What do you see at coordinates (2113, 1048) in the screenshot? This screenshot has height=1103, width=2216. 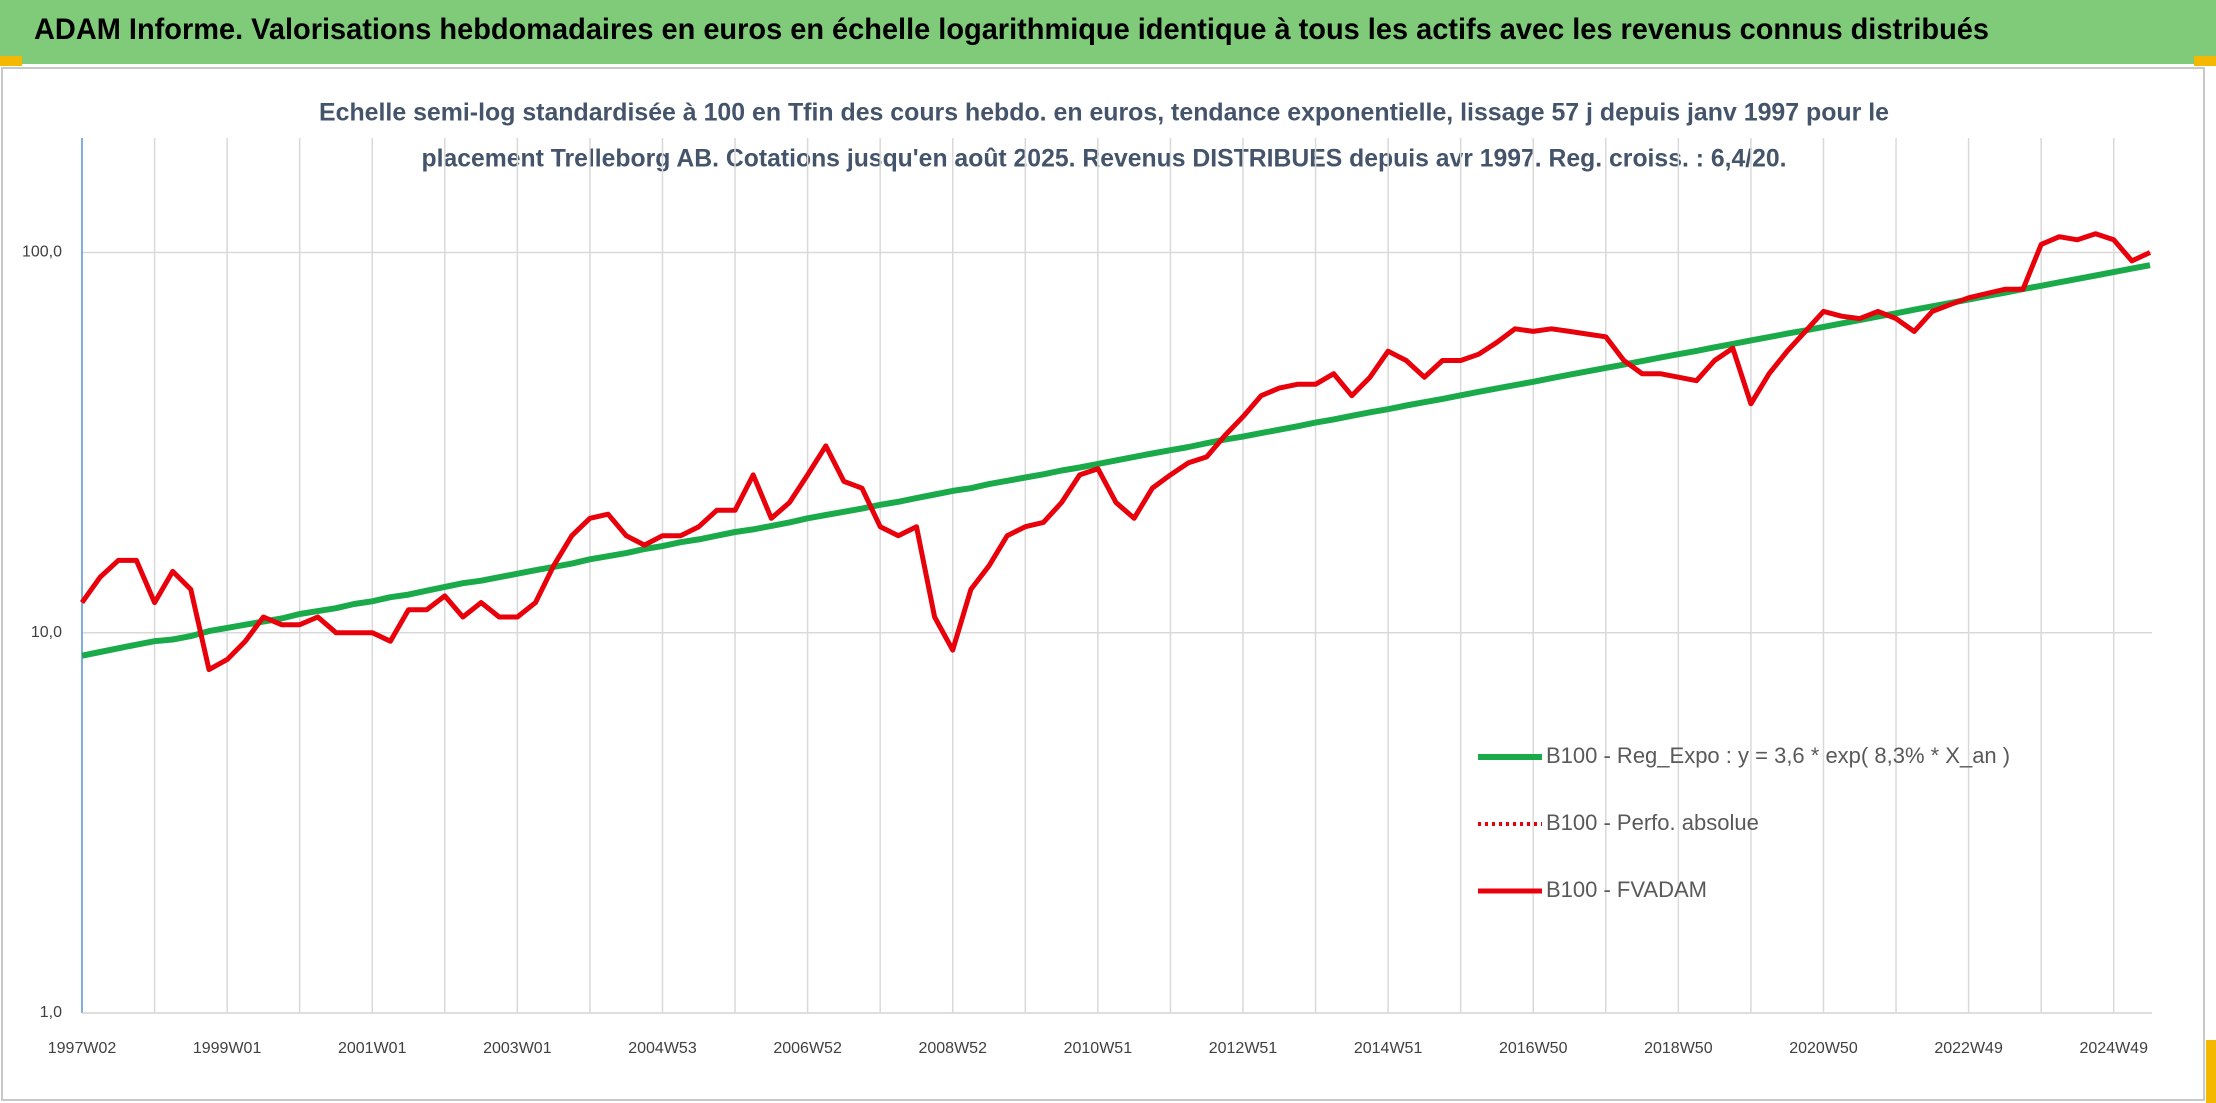 I see `x-tick-label: 2024W49` at bounding box center [2113, 1048].